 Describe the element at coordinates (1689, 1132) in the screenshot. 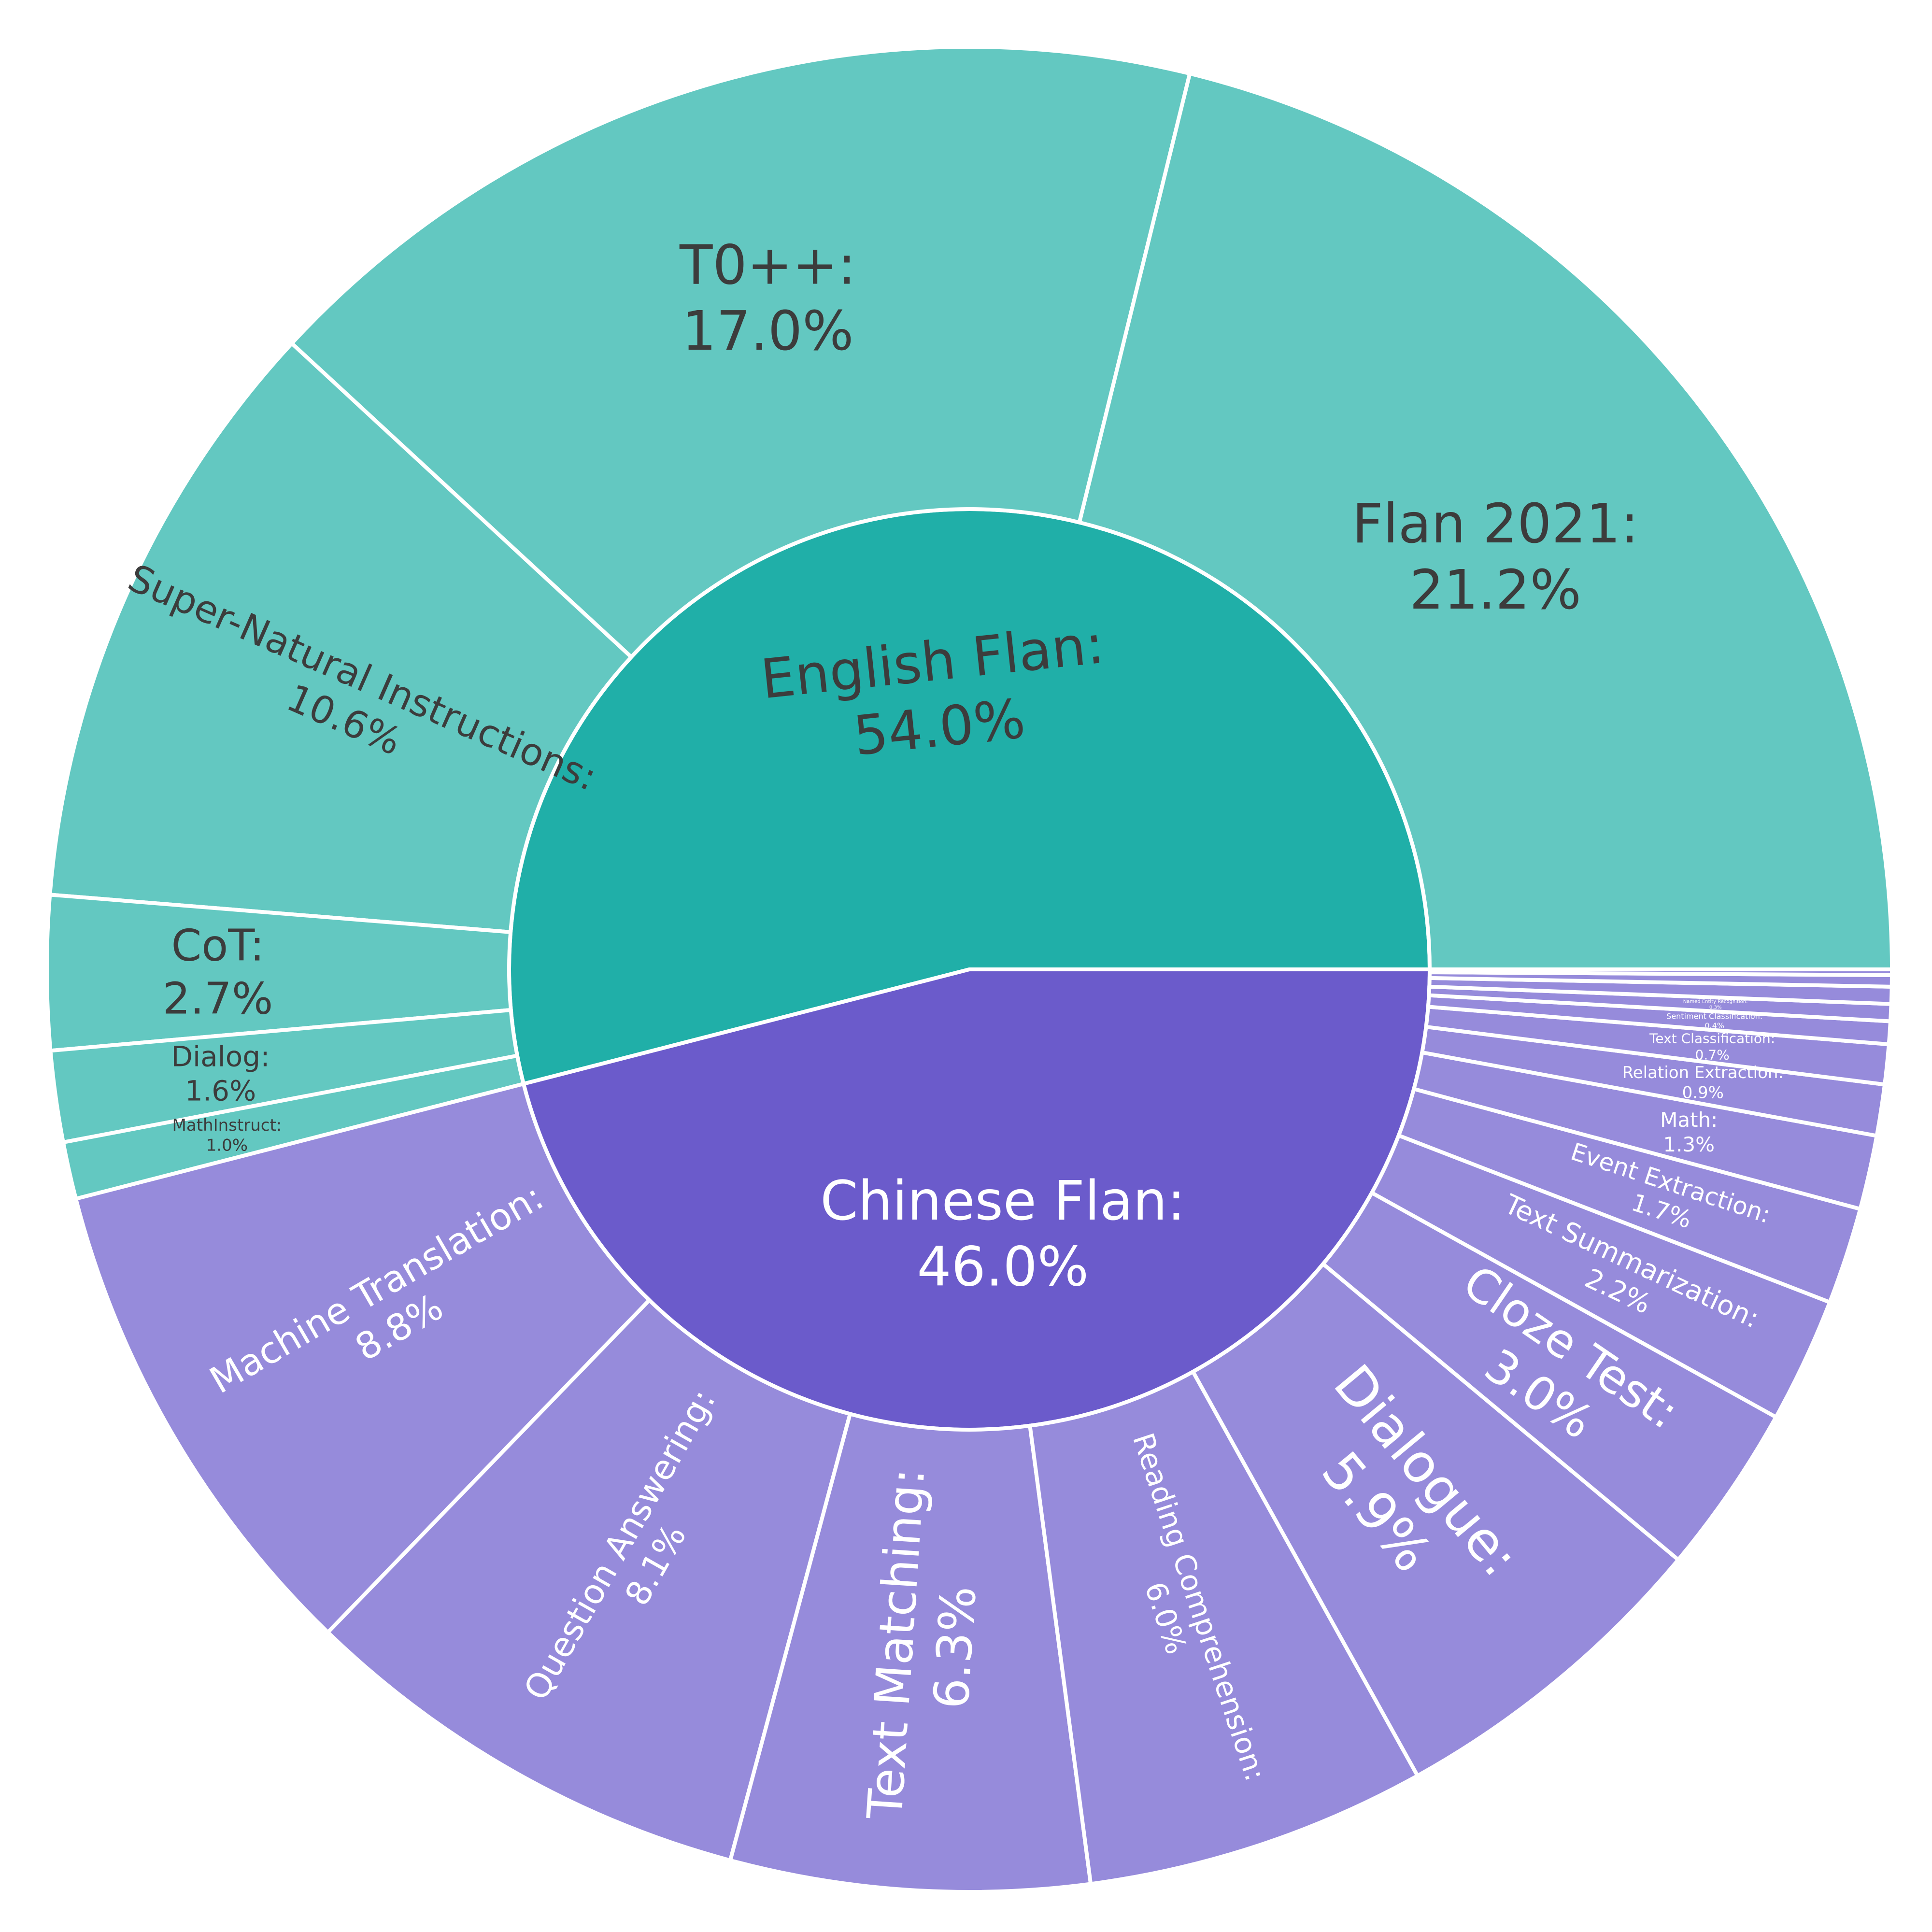

I see `outer-label-math: Math: 1.3%` at that location.